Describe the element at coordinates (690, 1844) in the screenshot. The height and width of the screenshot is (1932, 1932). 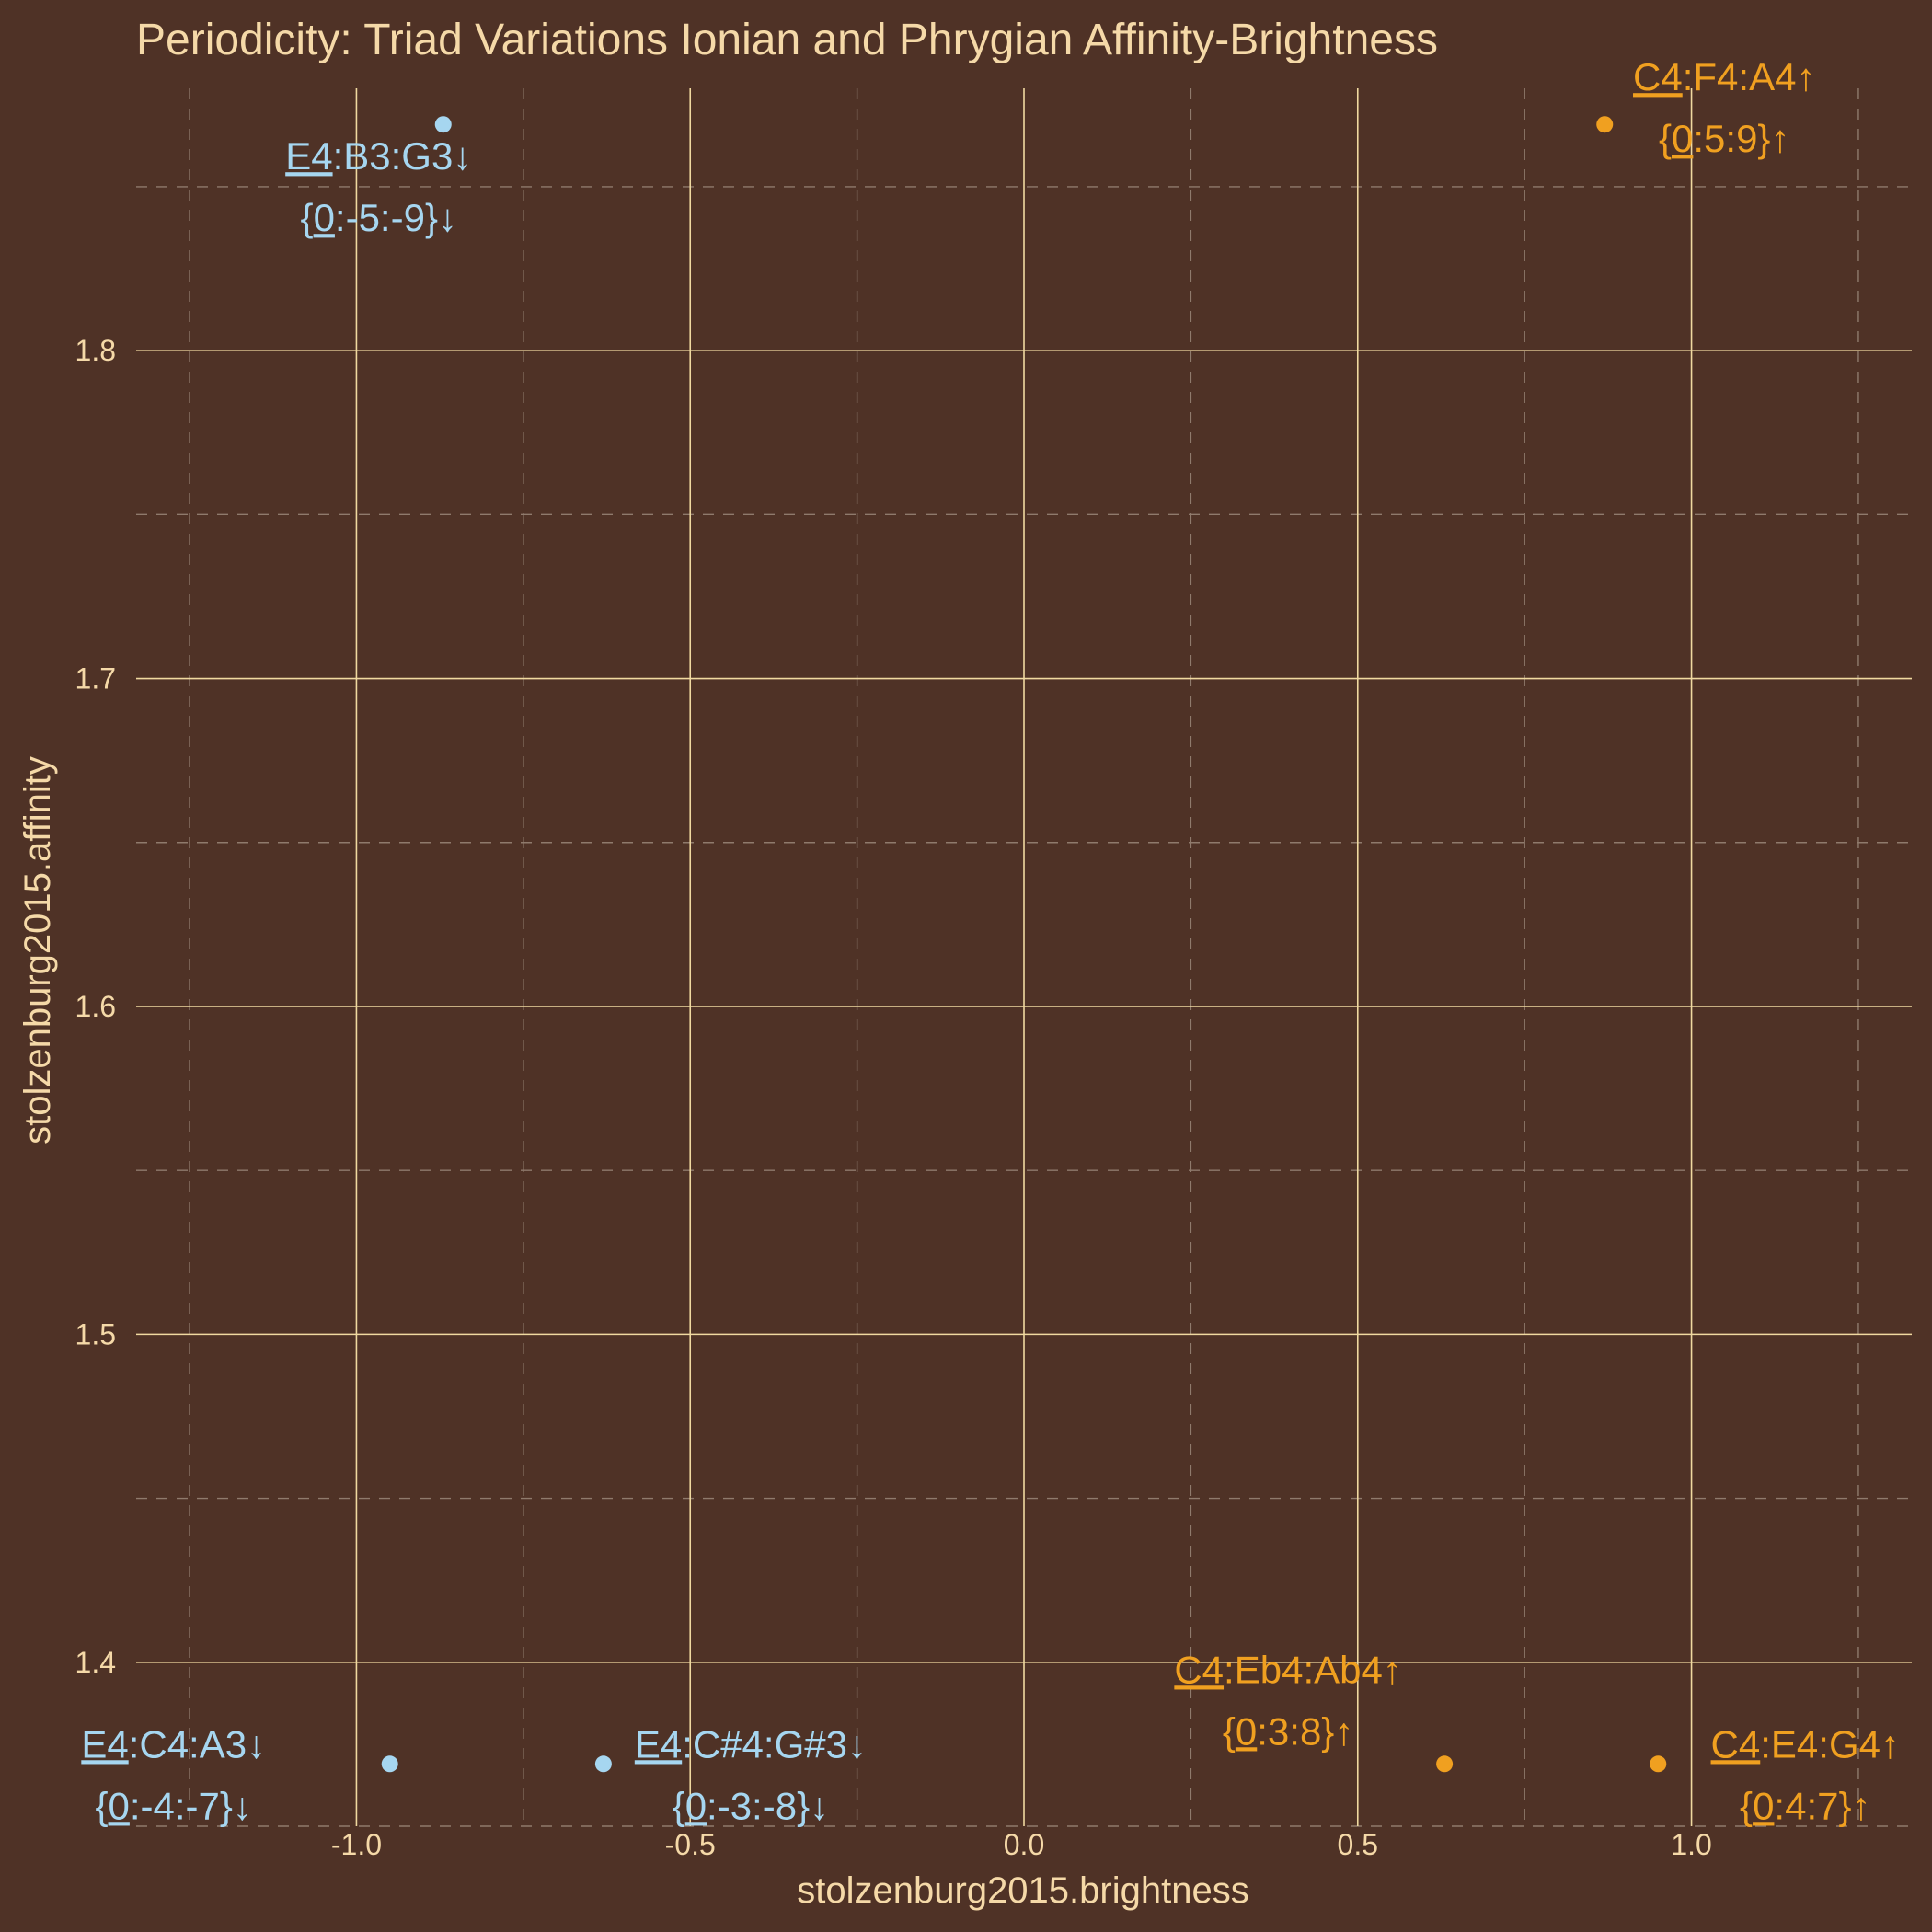
I see `x-tick-label: -0.5` at that location.